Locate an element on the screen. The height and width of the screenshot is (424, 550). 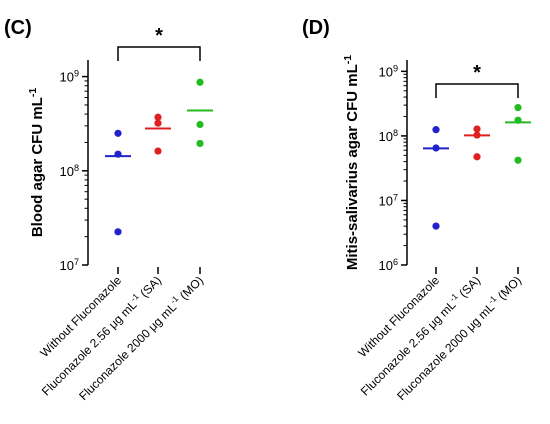
chart-0-tick-label-0: 10⁷ is located at coordinates (69, 265).